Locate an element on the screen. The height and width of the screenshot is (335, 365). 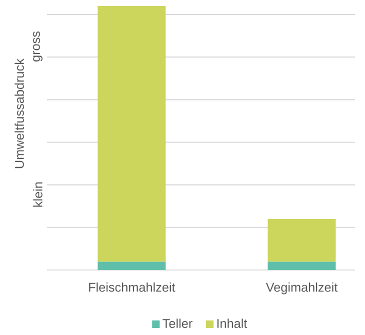
legend-label: Teller is located at coordinates (177, 323).